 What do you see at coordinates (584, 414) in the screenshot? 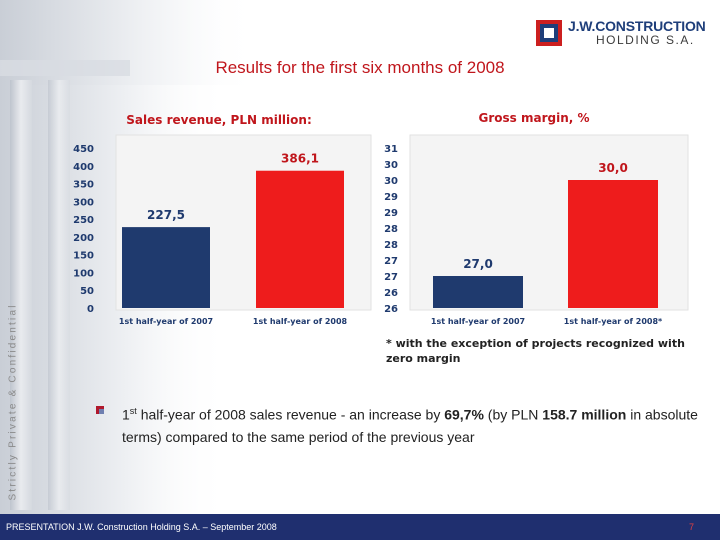
I see `bullet-amount: 158.7 million` at bounding box center [584, 414].